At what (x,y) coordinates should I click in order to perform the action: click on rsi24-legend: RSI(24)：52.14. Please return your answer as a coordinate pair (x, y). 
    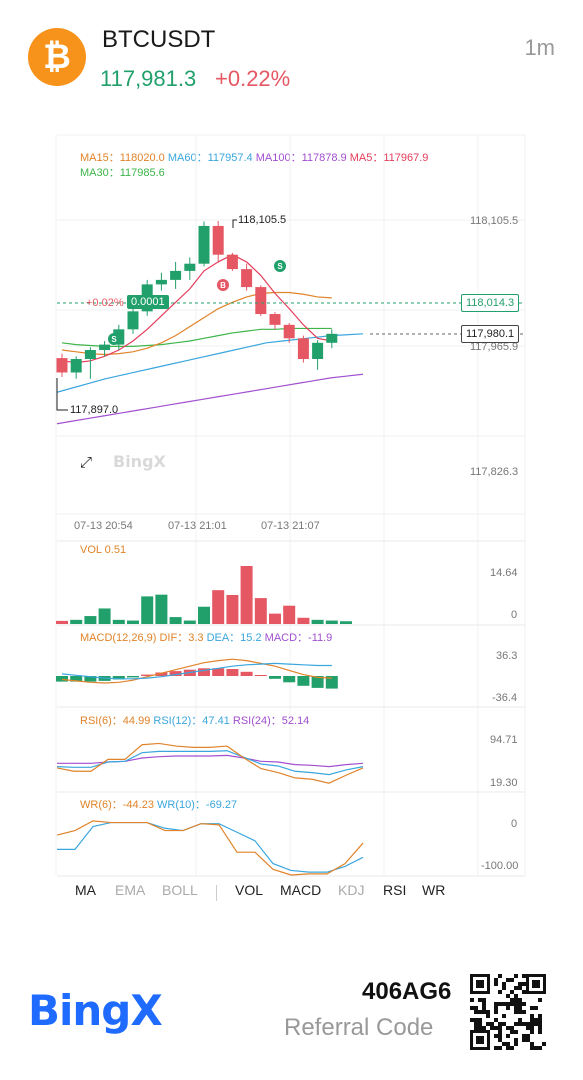
    Looking at the image, I should click on (271, 721).